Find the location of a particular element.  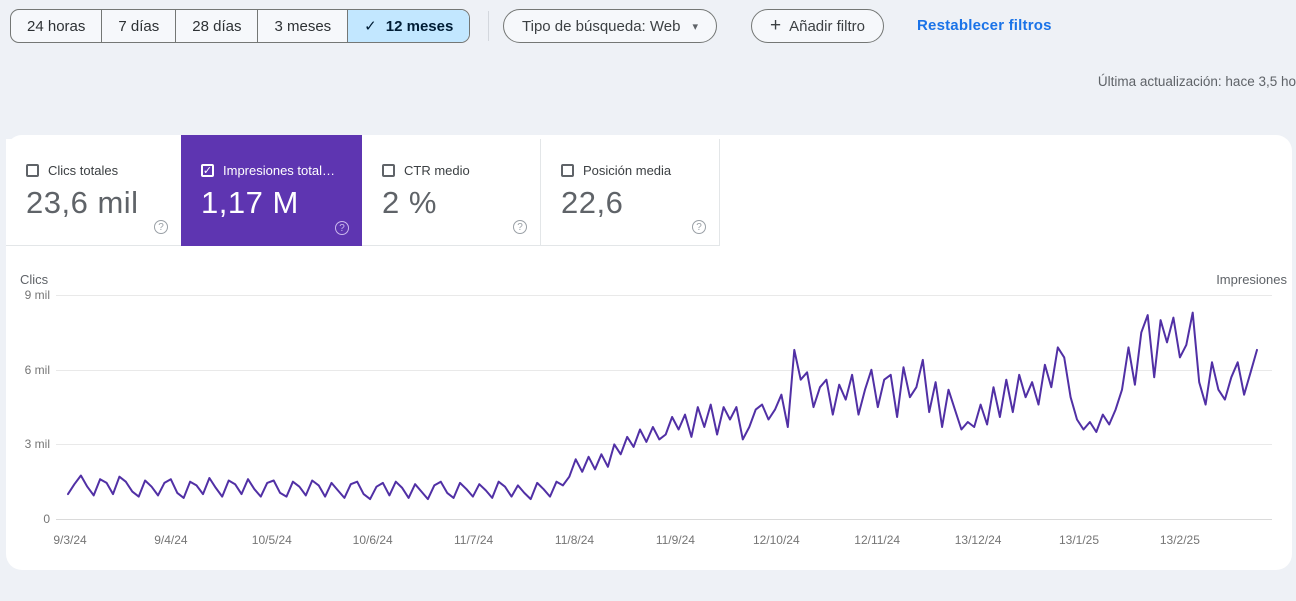

ctr-checkbox is located at coordinates (388, 170).